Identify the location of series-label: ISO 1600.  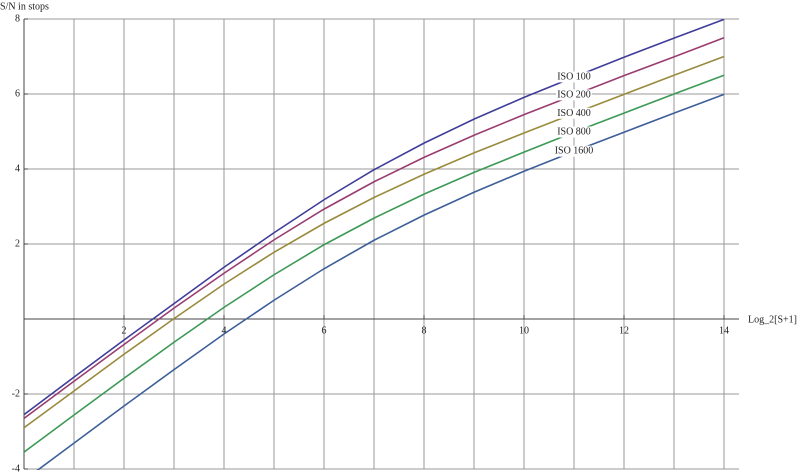
(574, 151).